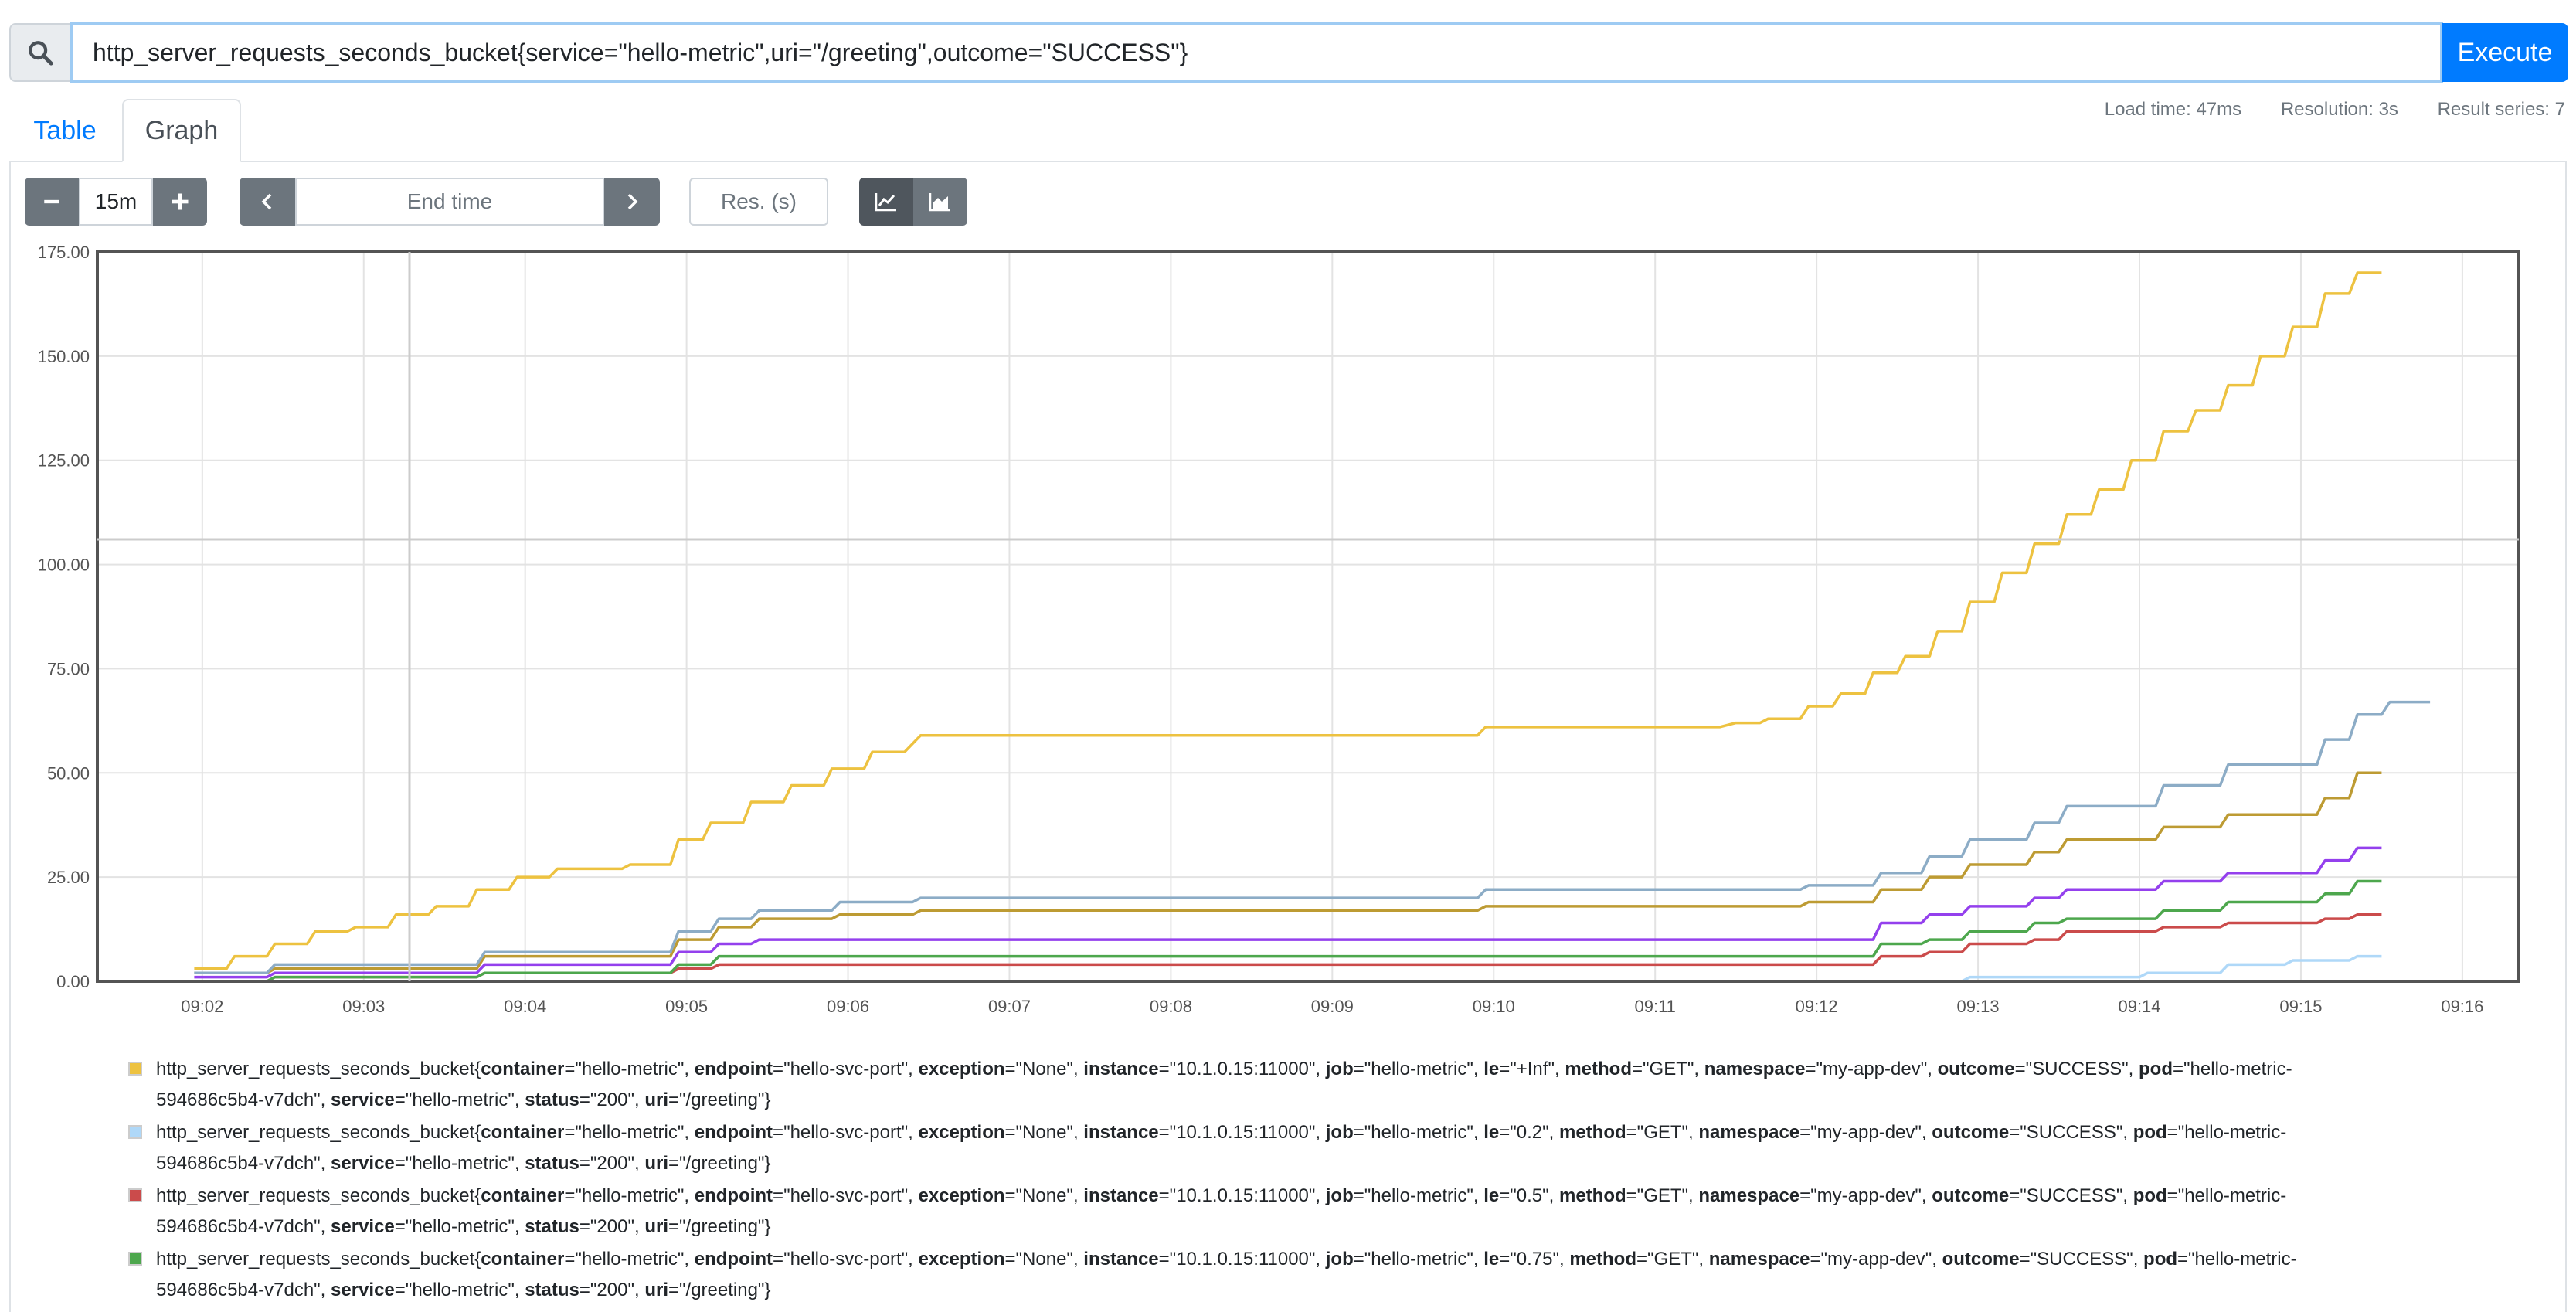 This screenshot has height=1312, width=2576. Describe the element at coordinates (1009, 1007) in the screenshot. I see `x-tick-label: 09:07` at that location.